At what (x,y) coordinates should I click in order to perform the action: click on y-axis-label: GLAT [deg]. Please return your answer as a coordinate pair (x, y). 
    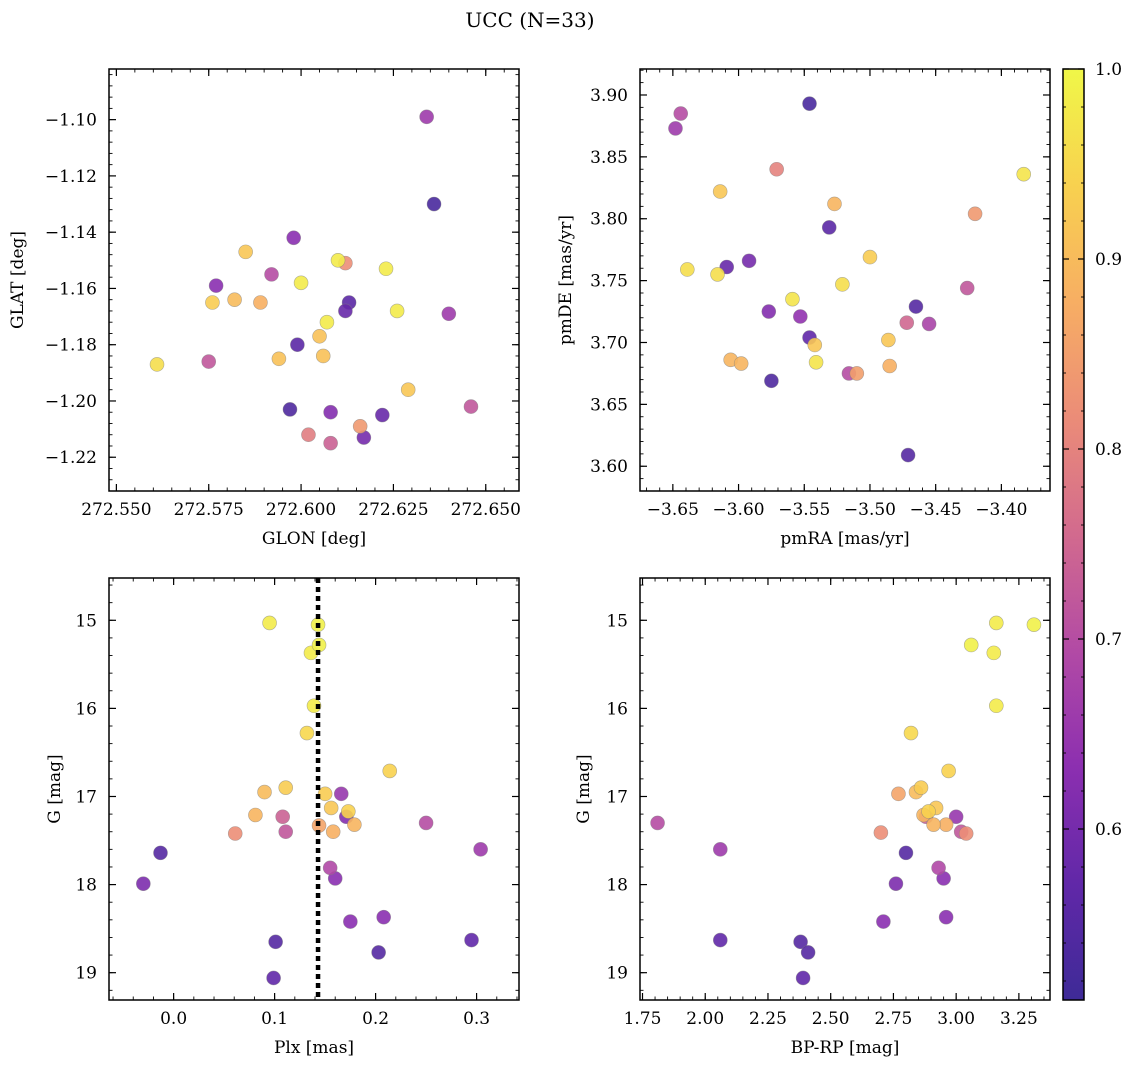
    Looking at the image, I should click on (18, 280).